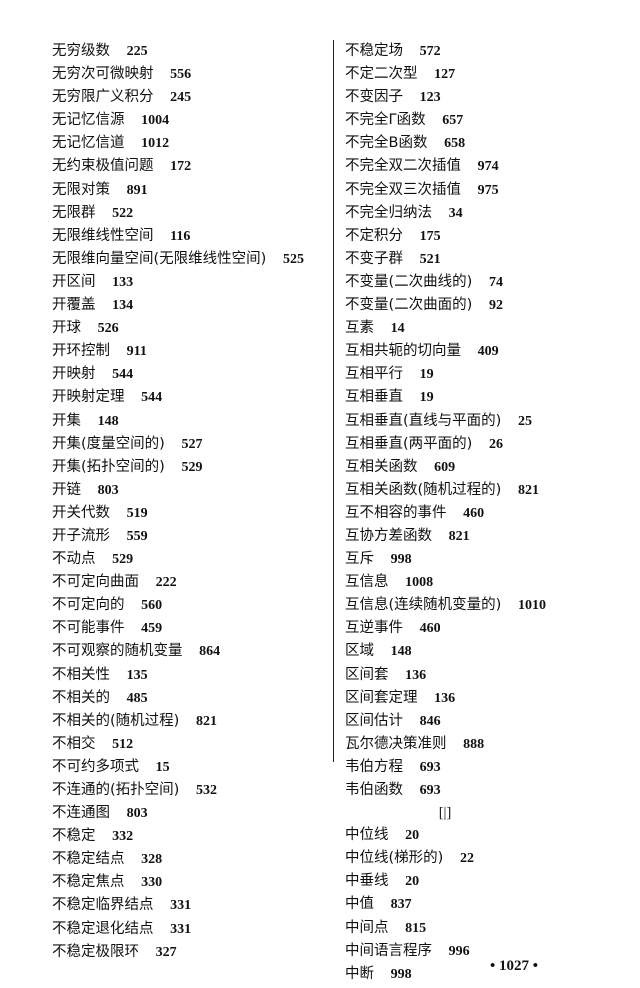 The image size is (640, 988). Describe the element at coordinates (183, 859) in the screenshot. I see `index-entry: 不稳定结点 328` at that location.